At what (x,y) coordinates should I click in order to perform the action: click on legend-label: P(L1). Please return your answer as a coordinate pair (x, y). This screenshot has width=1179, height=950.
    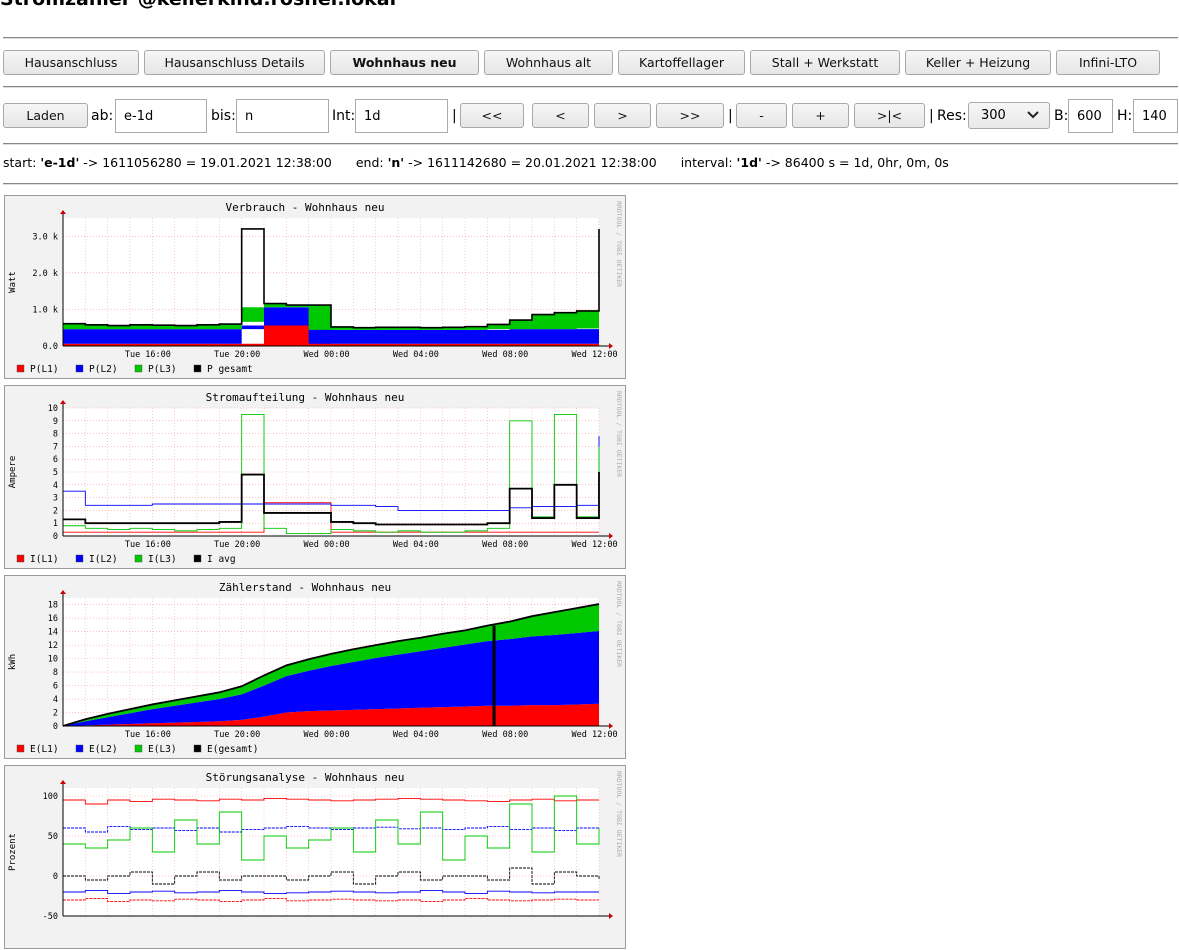
    Looking at the image, I should click on (44, 369).